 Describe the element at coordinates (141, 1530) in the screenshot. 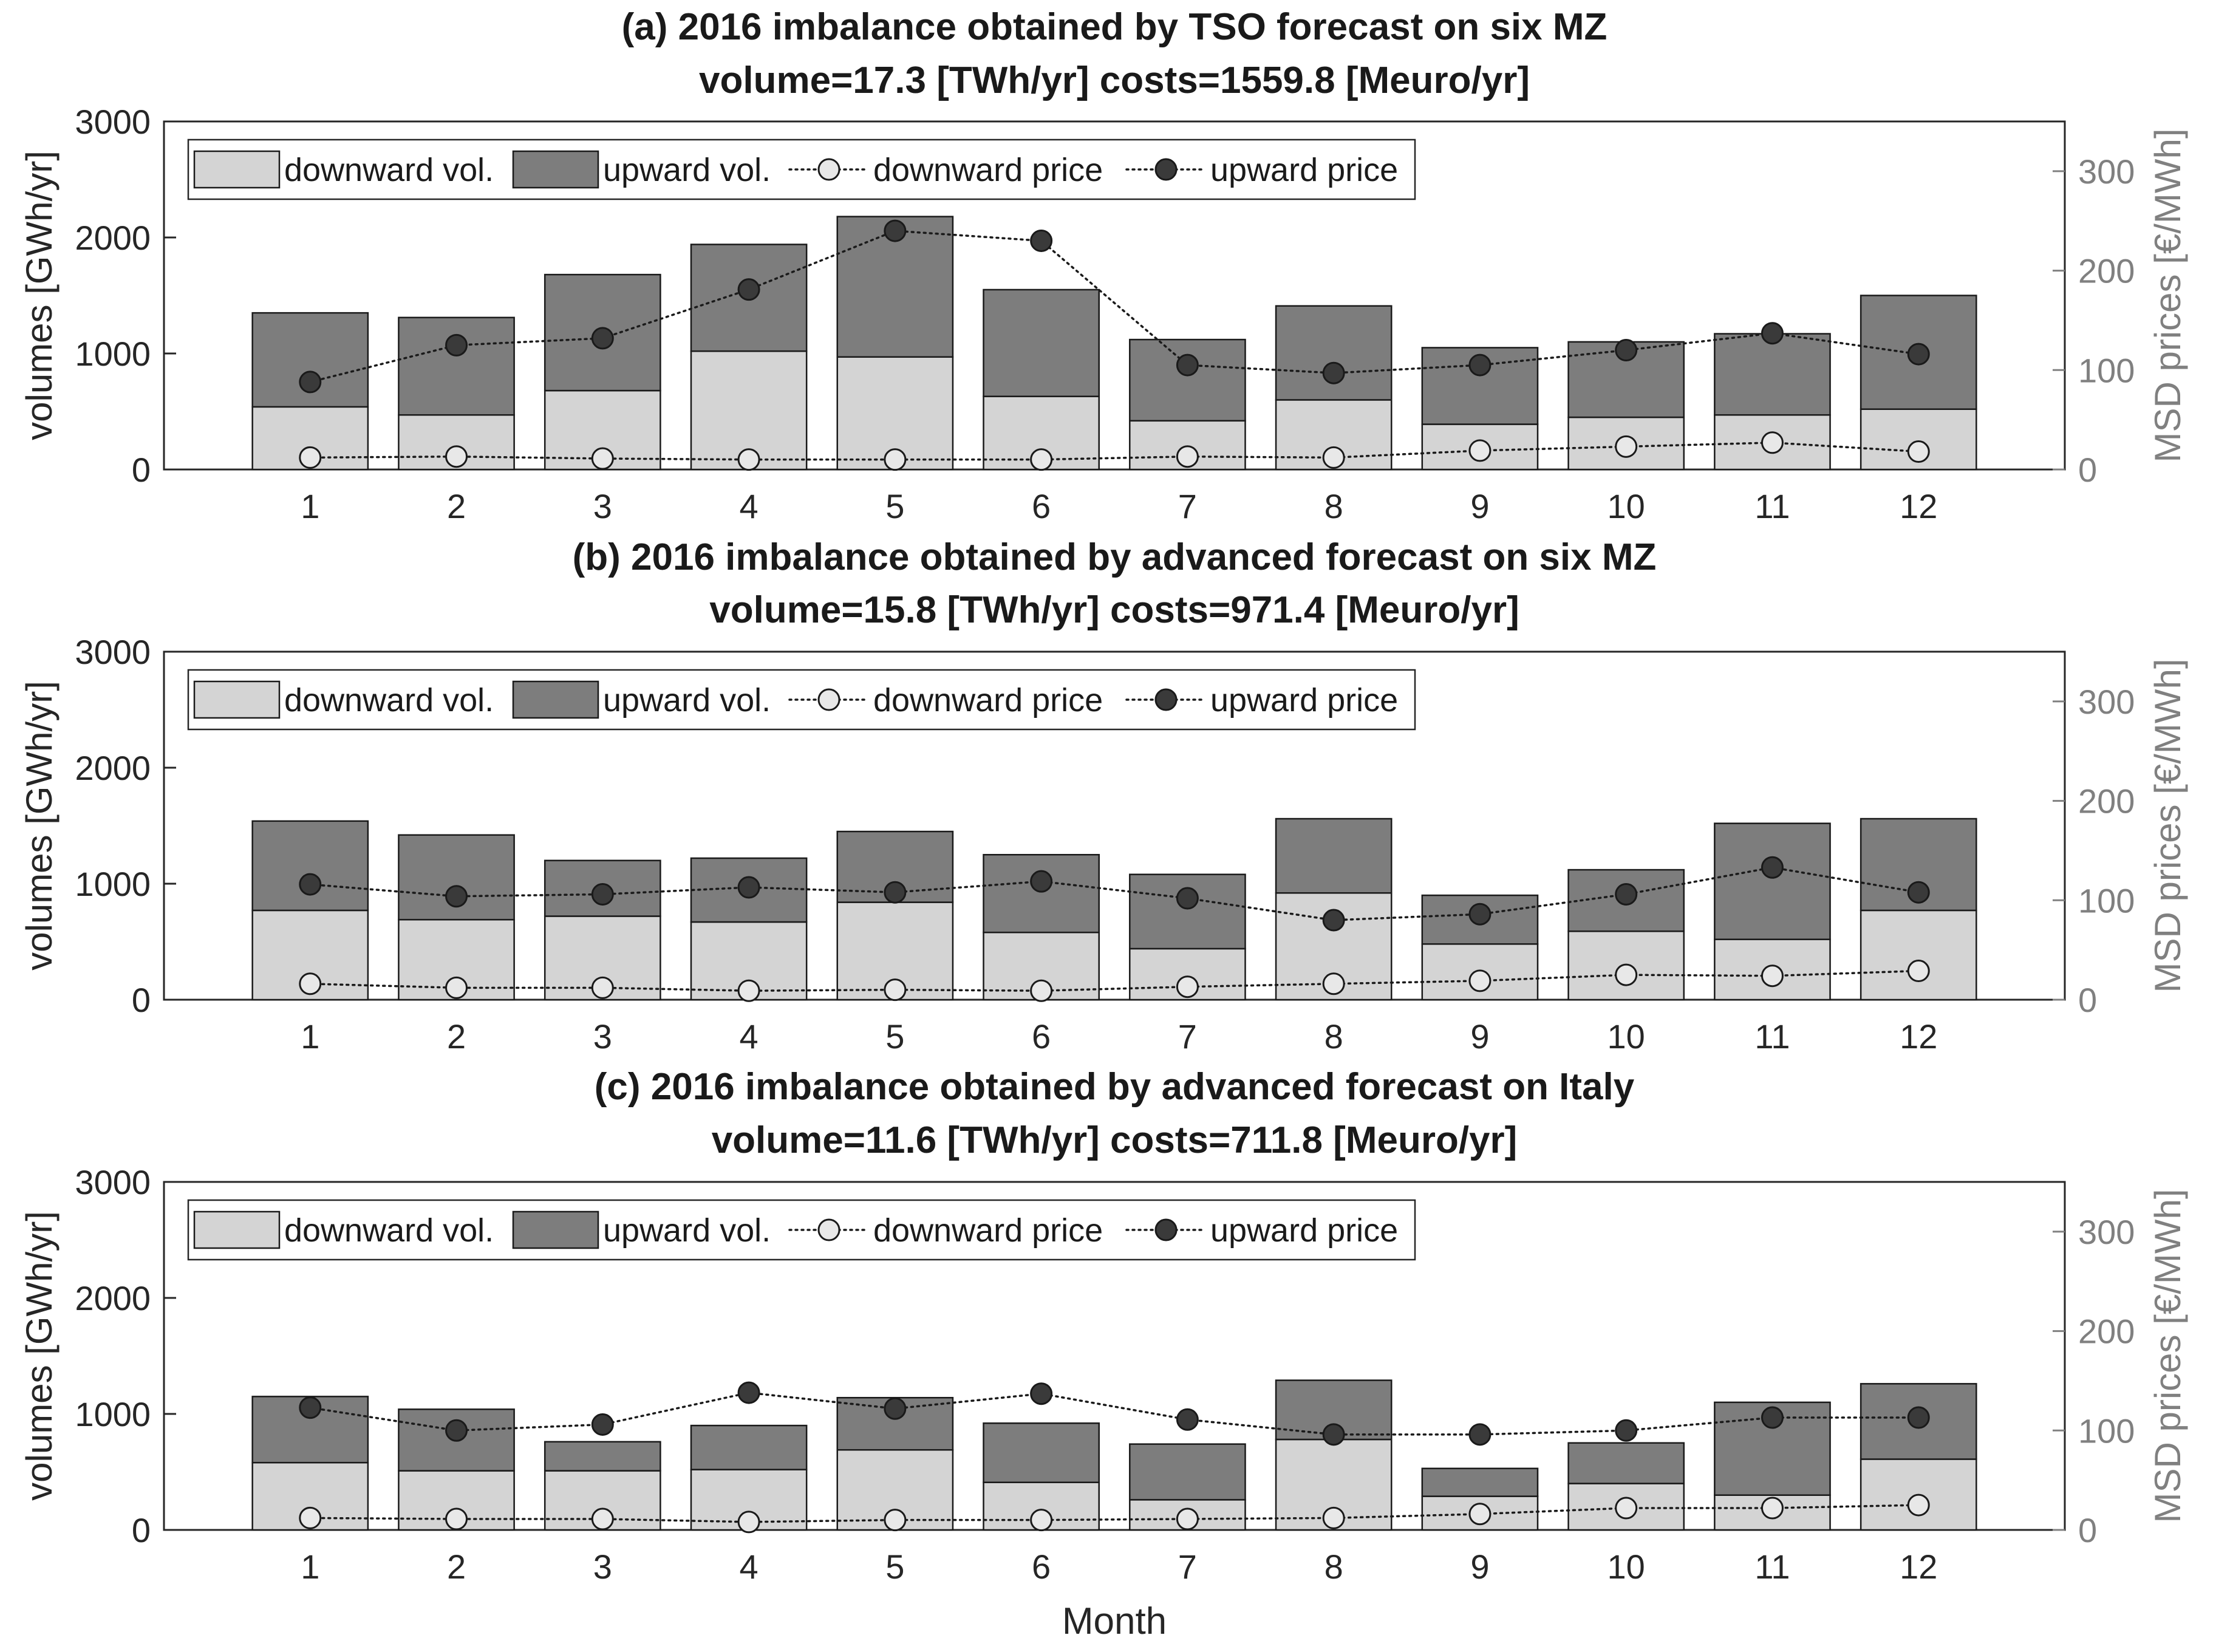

I see `y-tick-label: 0` at that location.